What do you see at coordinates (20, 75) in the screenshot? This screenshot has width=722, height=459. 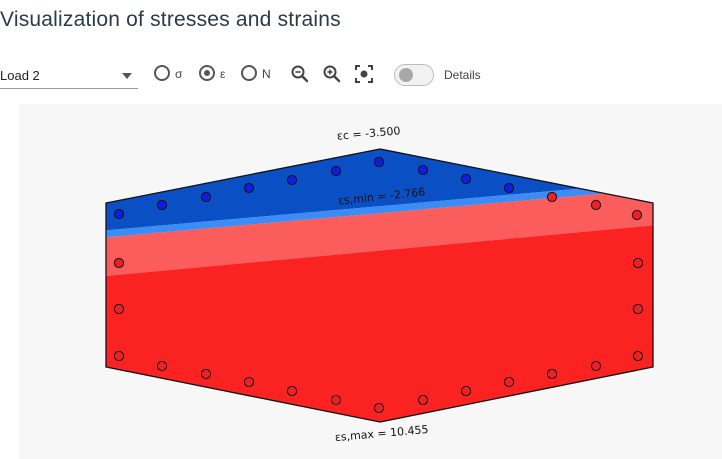 I see `load-select-value: Load 2` at bounding box center [20, 75].